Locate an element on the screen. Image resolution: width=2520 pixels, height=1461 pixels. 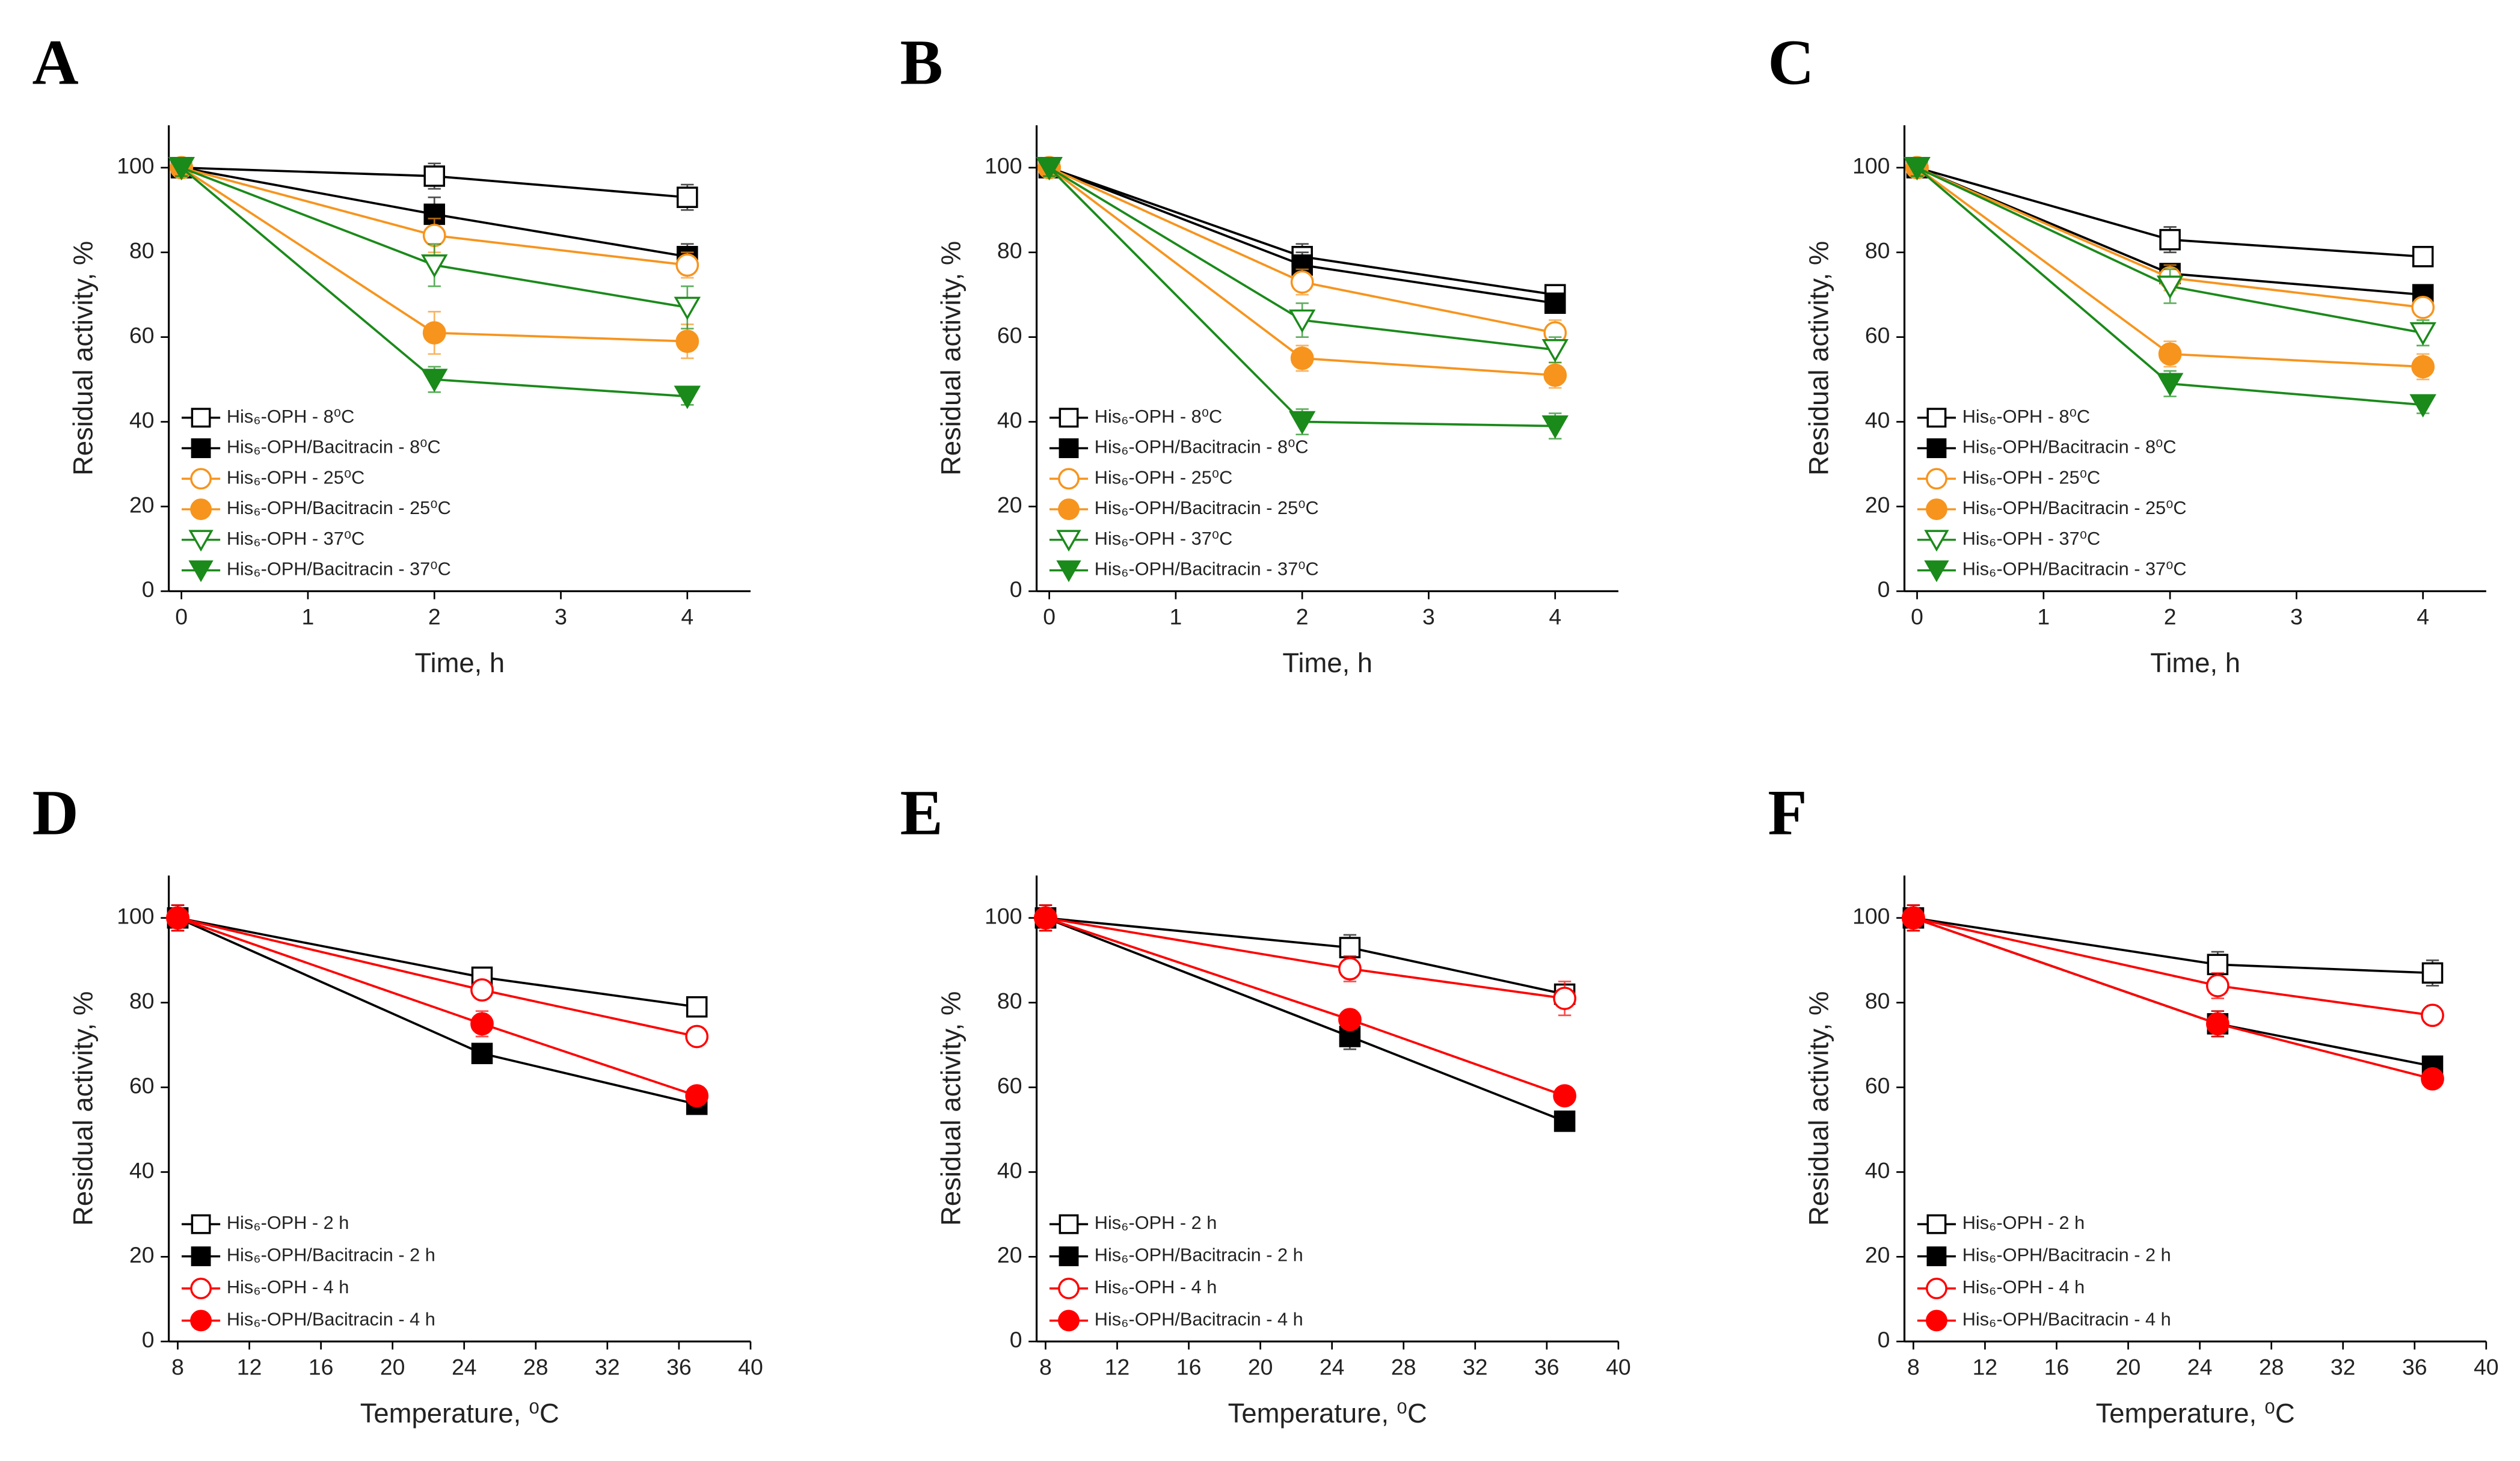
x-tick-label: 8 is located at coordinates (178, 1366).